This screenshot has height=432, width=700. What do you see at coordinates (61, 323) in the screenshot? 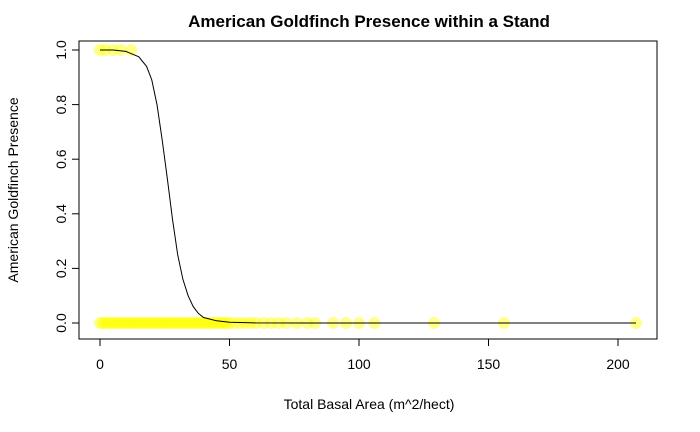
I see `y-tick-label: 0.0` at bounding box center [61, 323].